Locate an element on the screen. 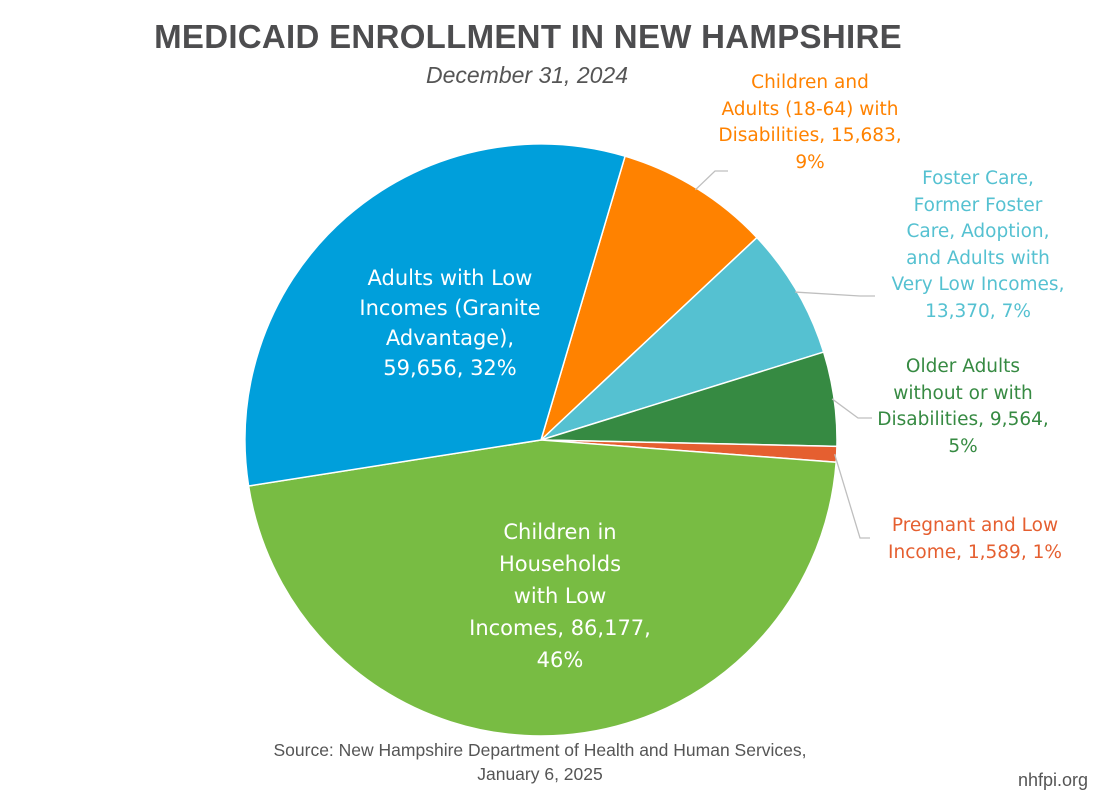  pie-slice-foster-care-former-foster-care-adoption-and-adults-with-very-low-incomes is located at coordinates (682, 338).